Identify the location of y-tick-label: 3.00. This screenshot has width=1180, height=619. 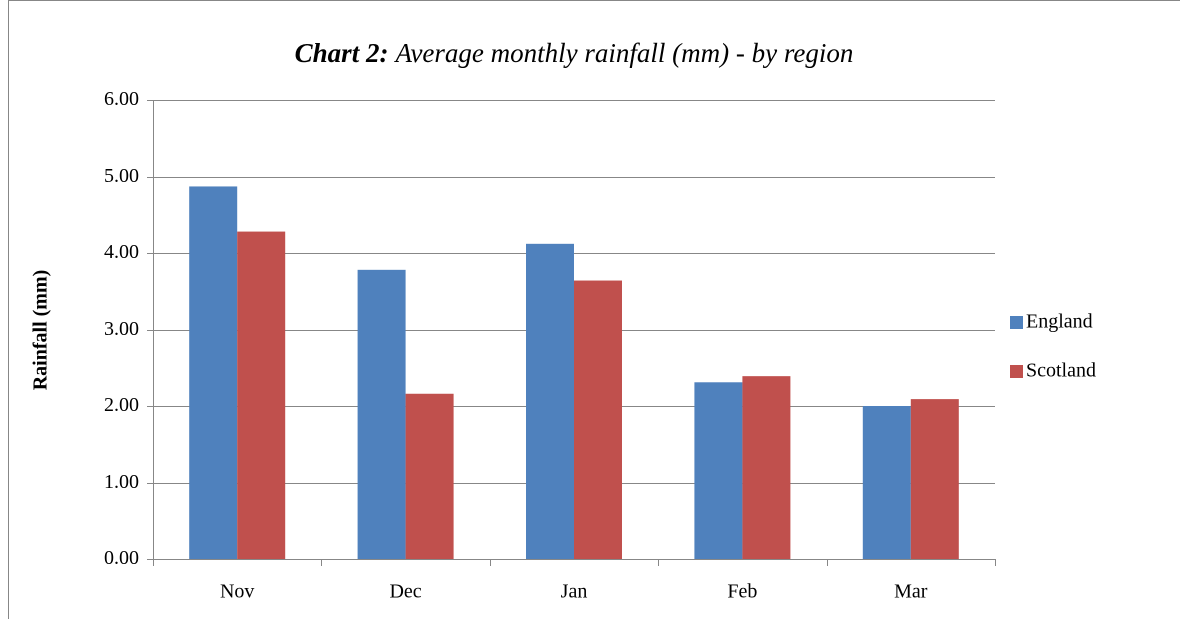
(121, 329).